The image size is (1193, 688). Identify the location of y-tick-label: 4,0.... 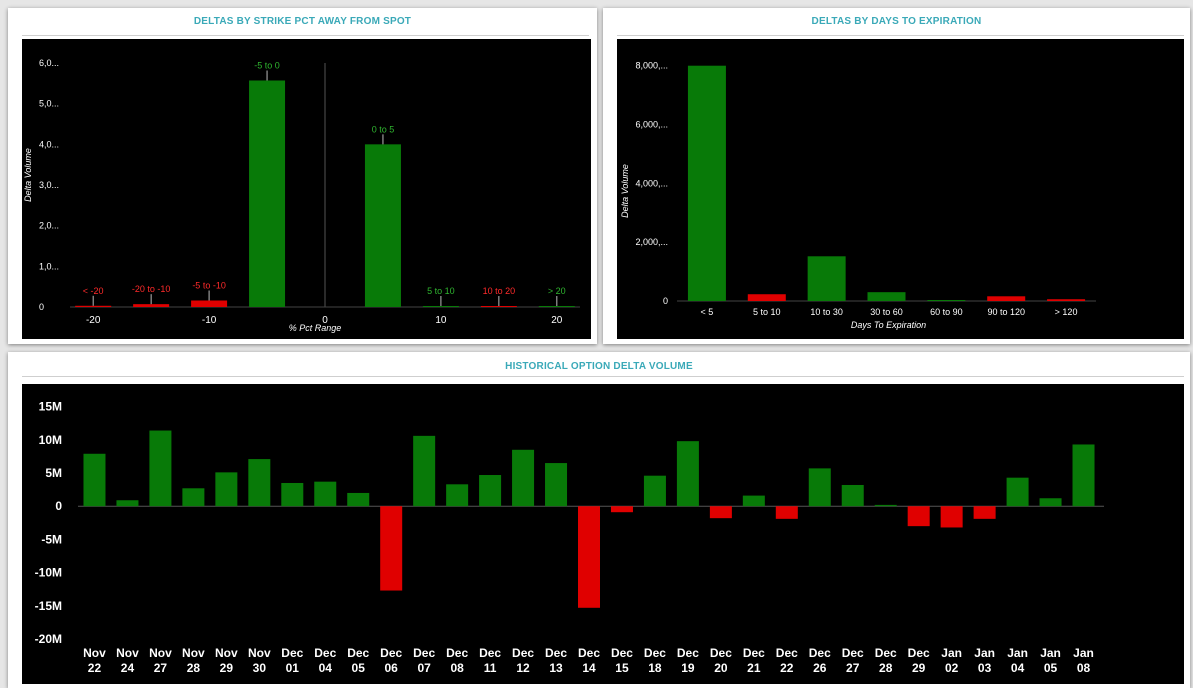
(49, 144).